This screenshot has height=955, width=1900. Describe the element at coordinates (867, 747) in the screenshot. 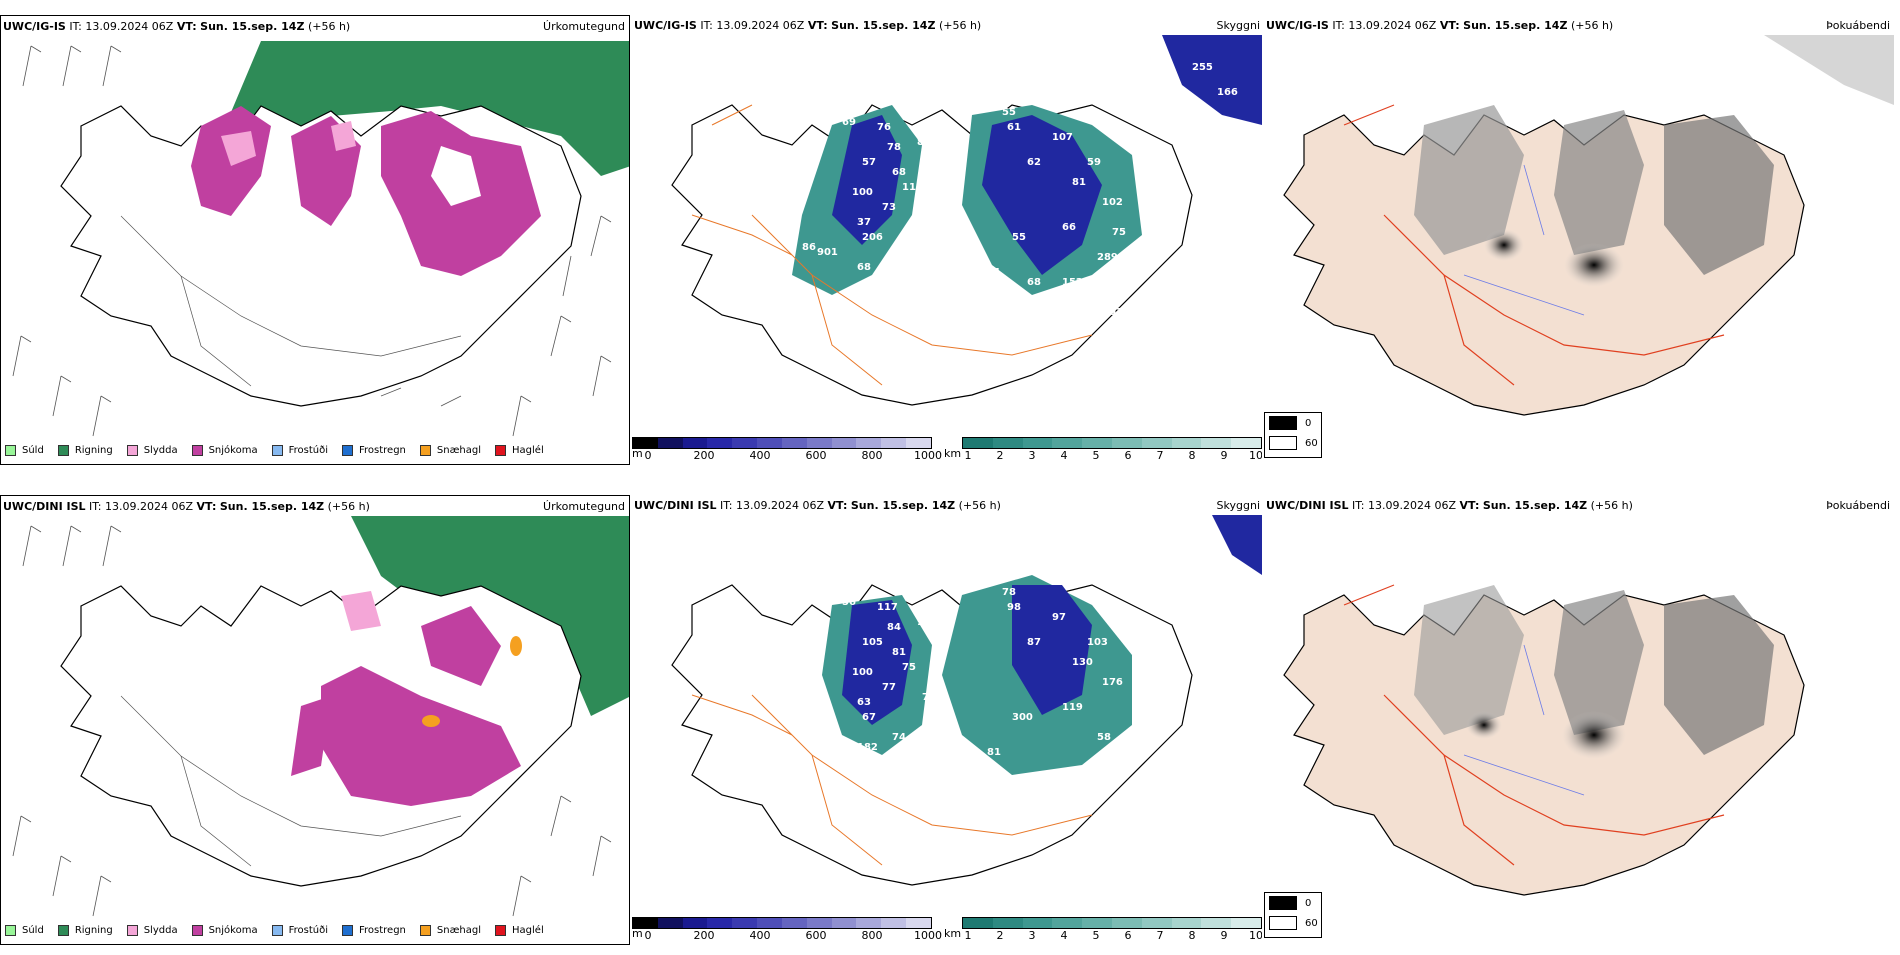

I see `cloud-base-label: 182` at that location.